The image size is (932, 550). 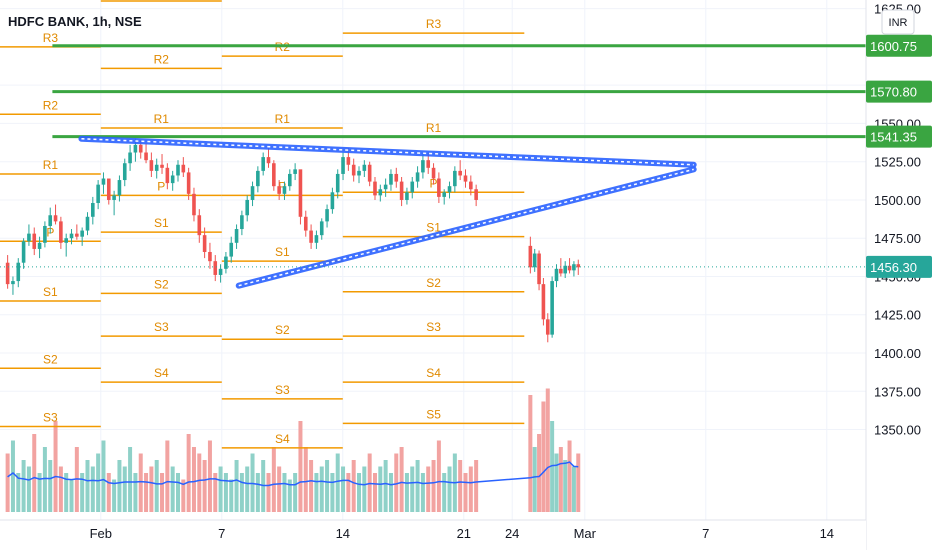 I want to click on pivot-label-s2: S2, so click(x=282, y=330).